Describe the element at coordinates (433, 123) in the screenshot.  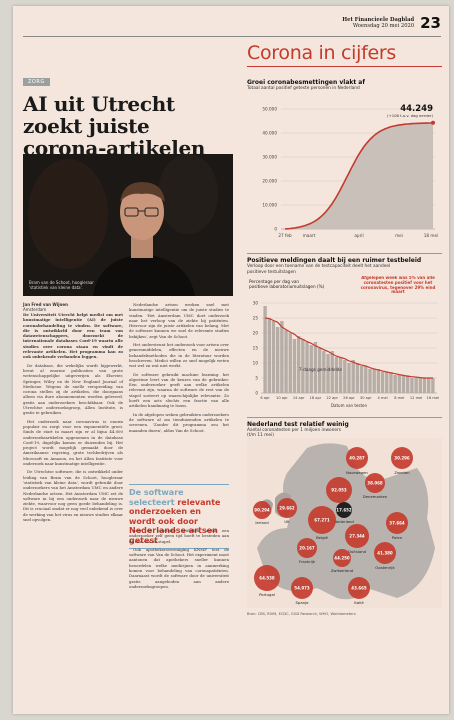
I see `latest-value-marker` at that location.